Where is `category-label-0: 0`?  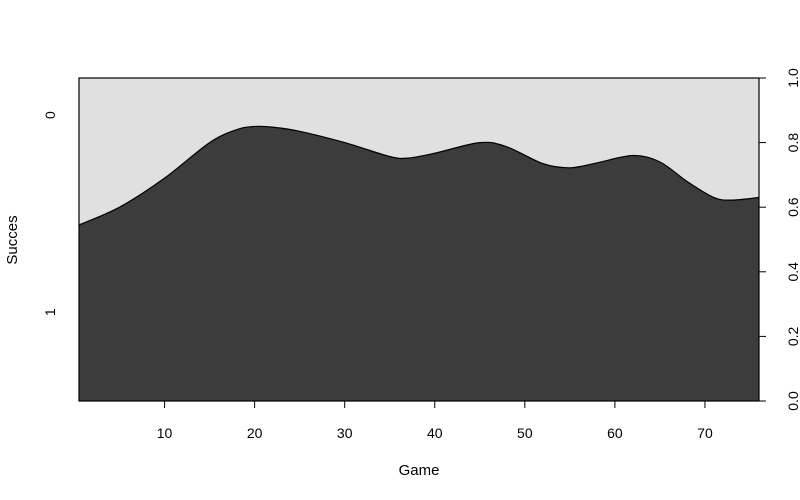
category-label-0: 0 is located at coordinates (50, 115).